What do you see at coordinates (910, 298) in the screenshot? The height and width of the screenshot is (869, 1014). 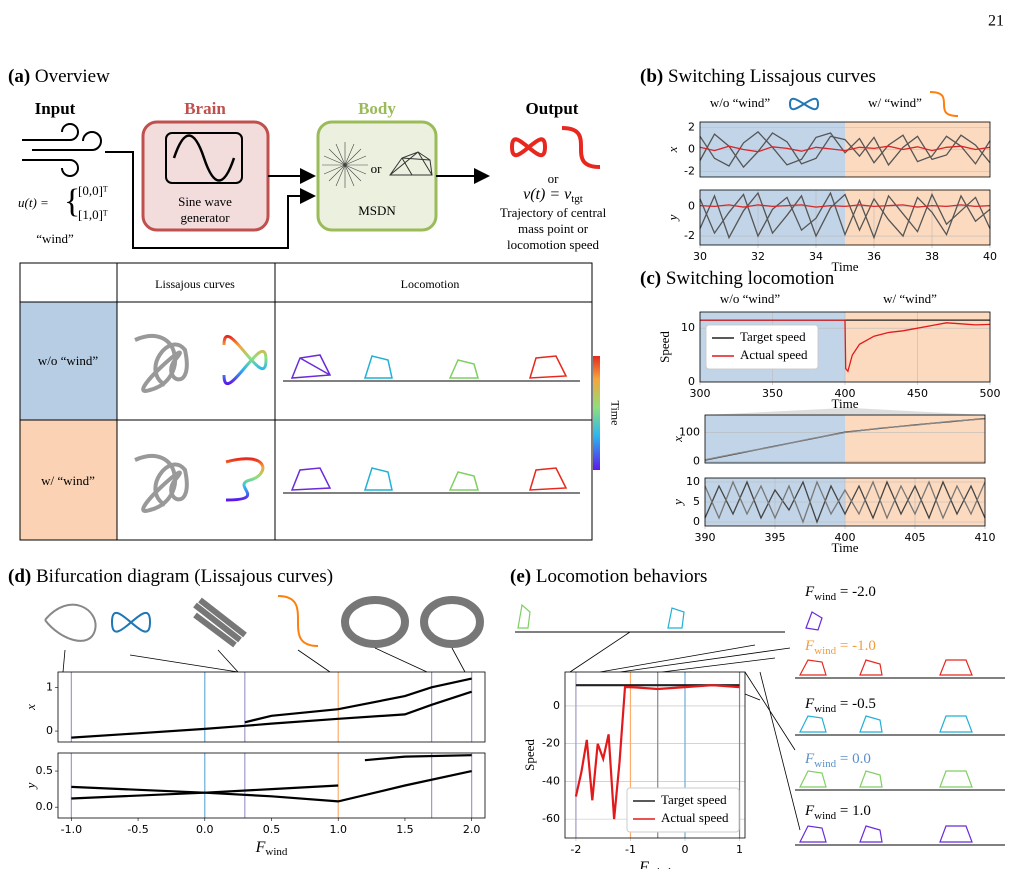 I see `region-label: w/ “wind”` at bounding box center [910, 298].